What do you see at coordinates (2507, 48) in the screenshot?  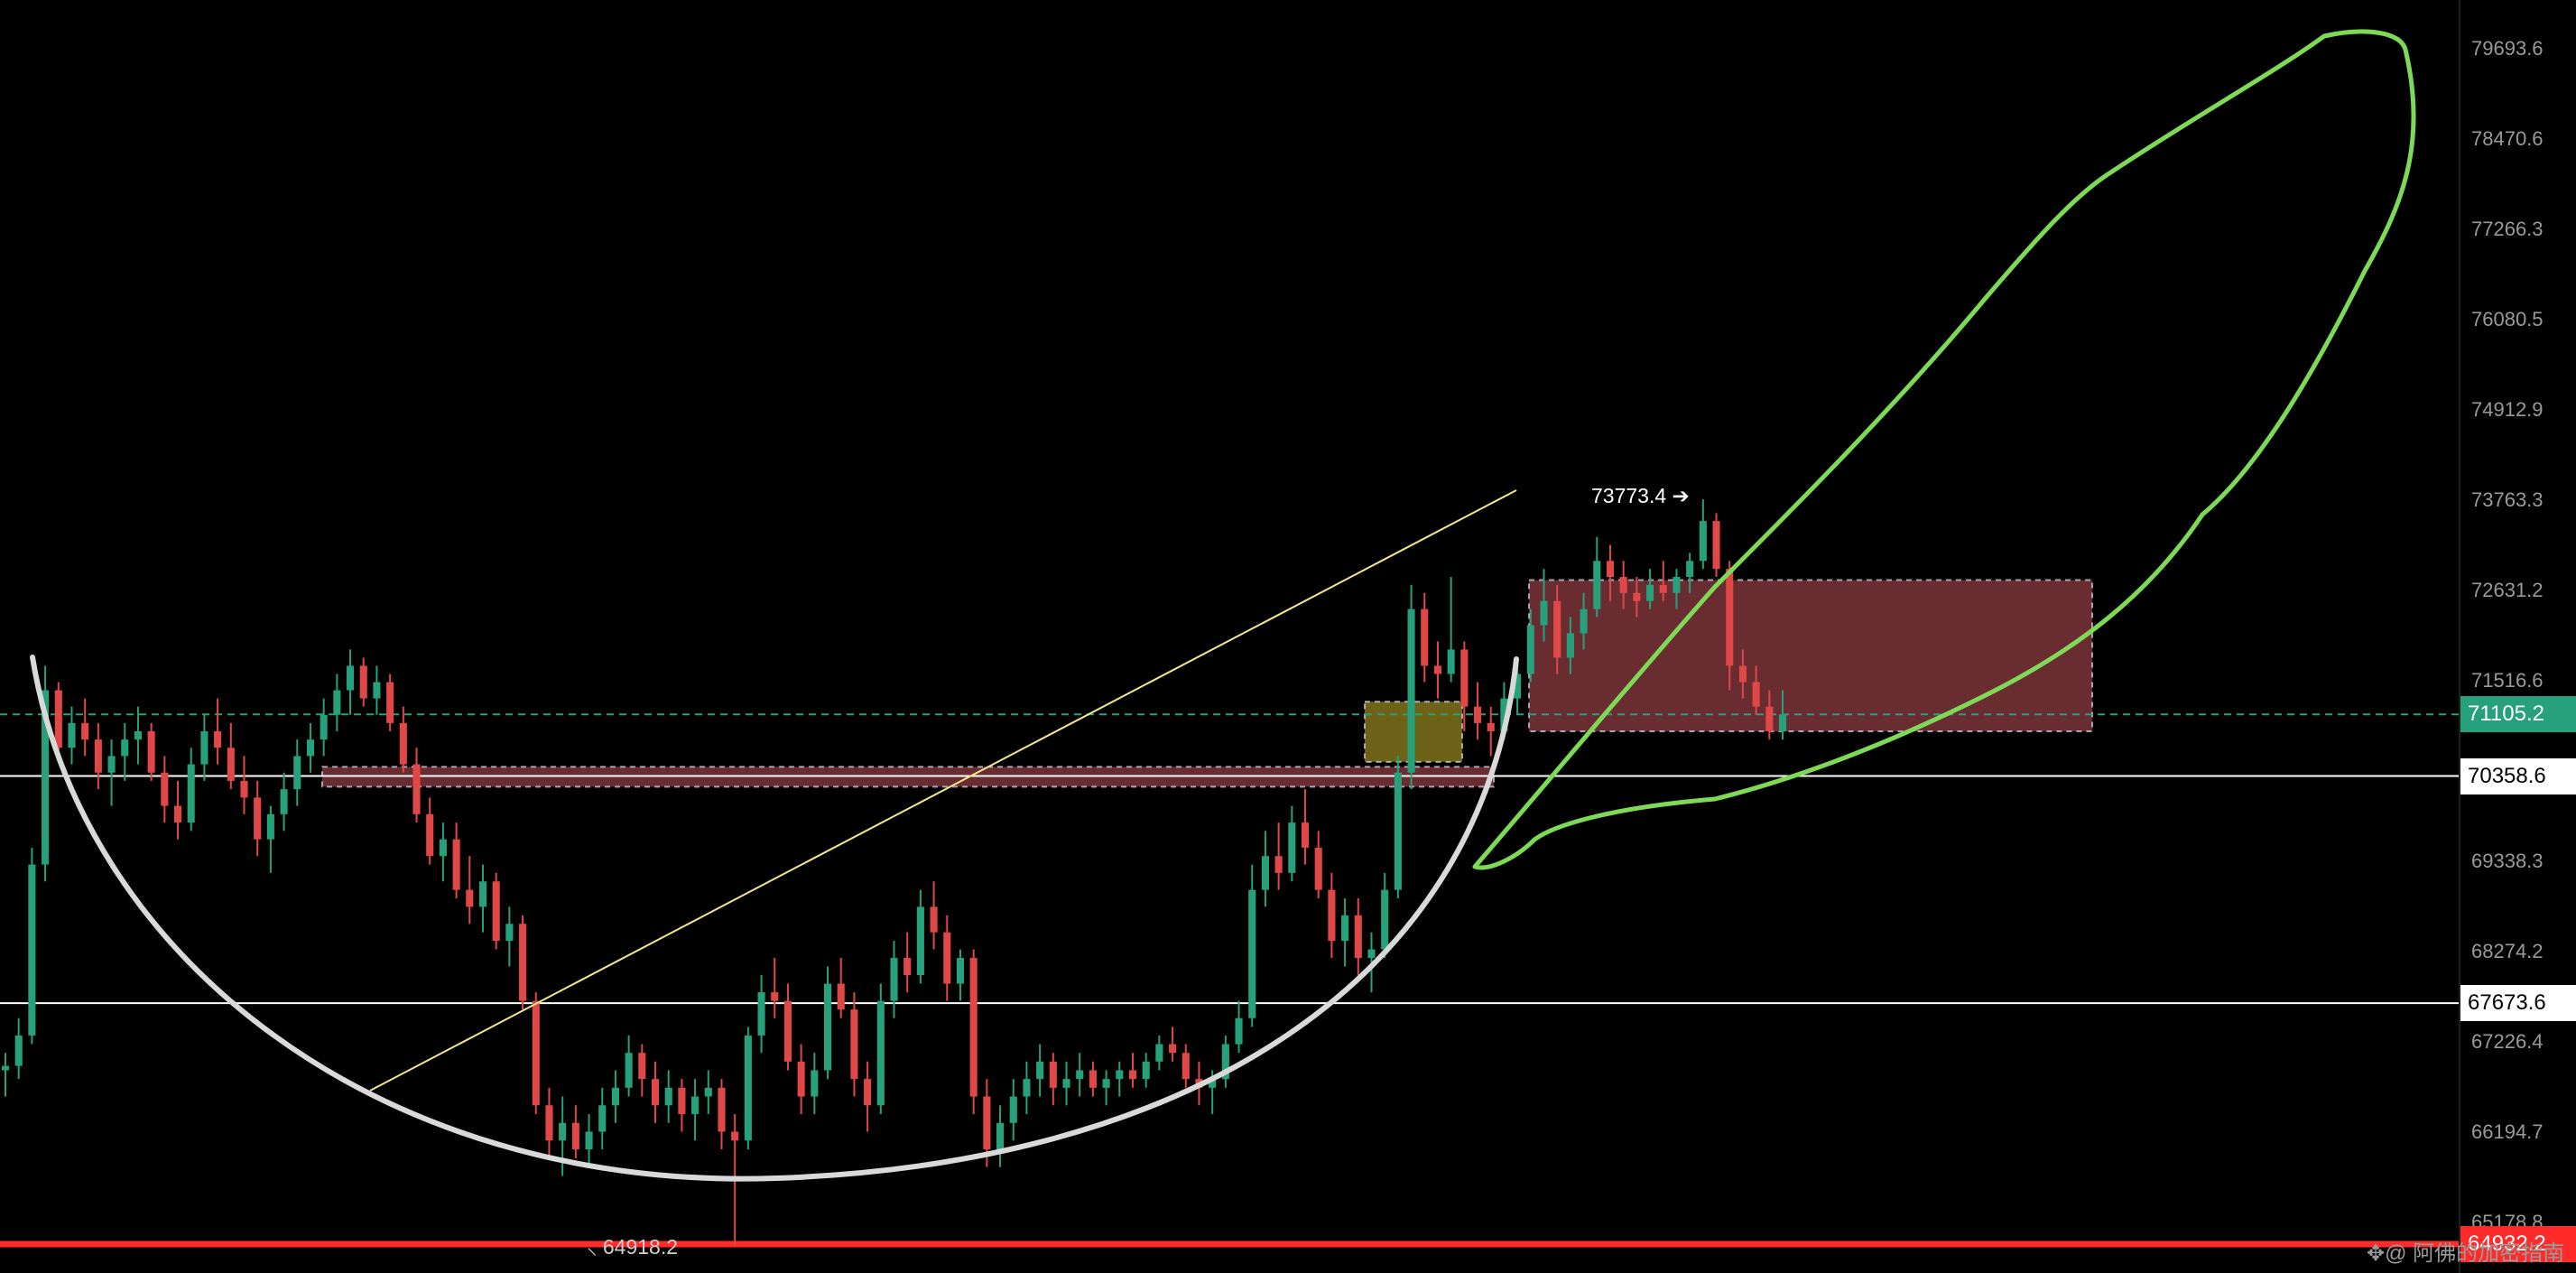 I see `y-tick-label: 79693.6` at bounding box center [2507, 48].